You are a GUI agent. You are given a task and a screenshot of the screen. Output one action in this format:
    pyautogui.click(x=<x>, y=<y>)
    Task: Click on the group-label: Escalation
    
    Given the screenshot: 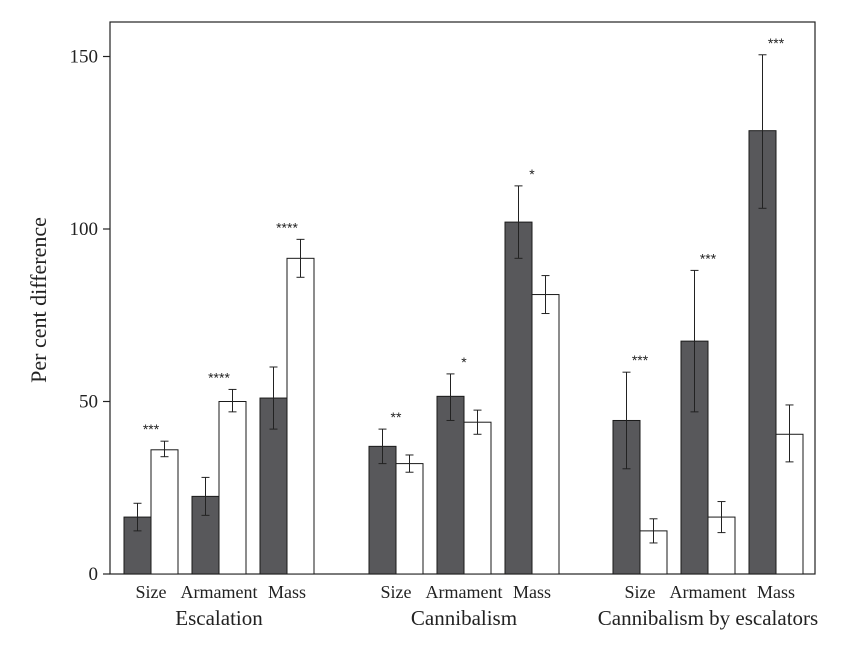 What is the action you would take?
    pyautogui.click(x=219, y=618)
    